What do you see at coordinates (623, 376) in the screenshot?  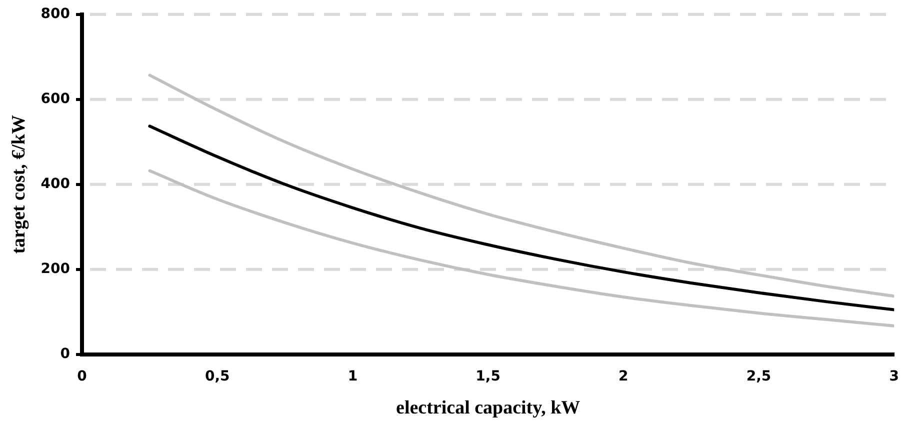 I see `x-tick-label: 2` at bounding box center [623, 376].